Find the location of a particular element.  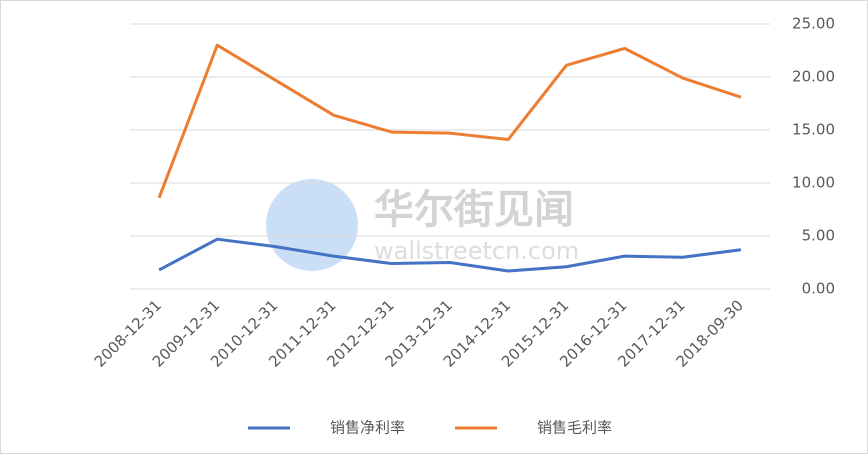

legend-label: 销售毛利率 is located at coordinates (574, 428).